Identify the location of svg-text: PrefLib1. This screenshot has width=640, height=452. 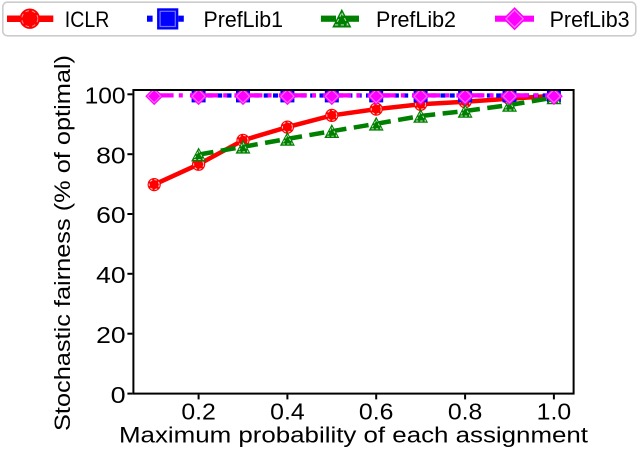
(244, 19).